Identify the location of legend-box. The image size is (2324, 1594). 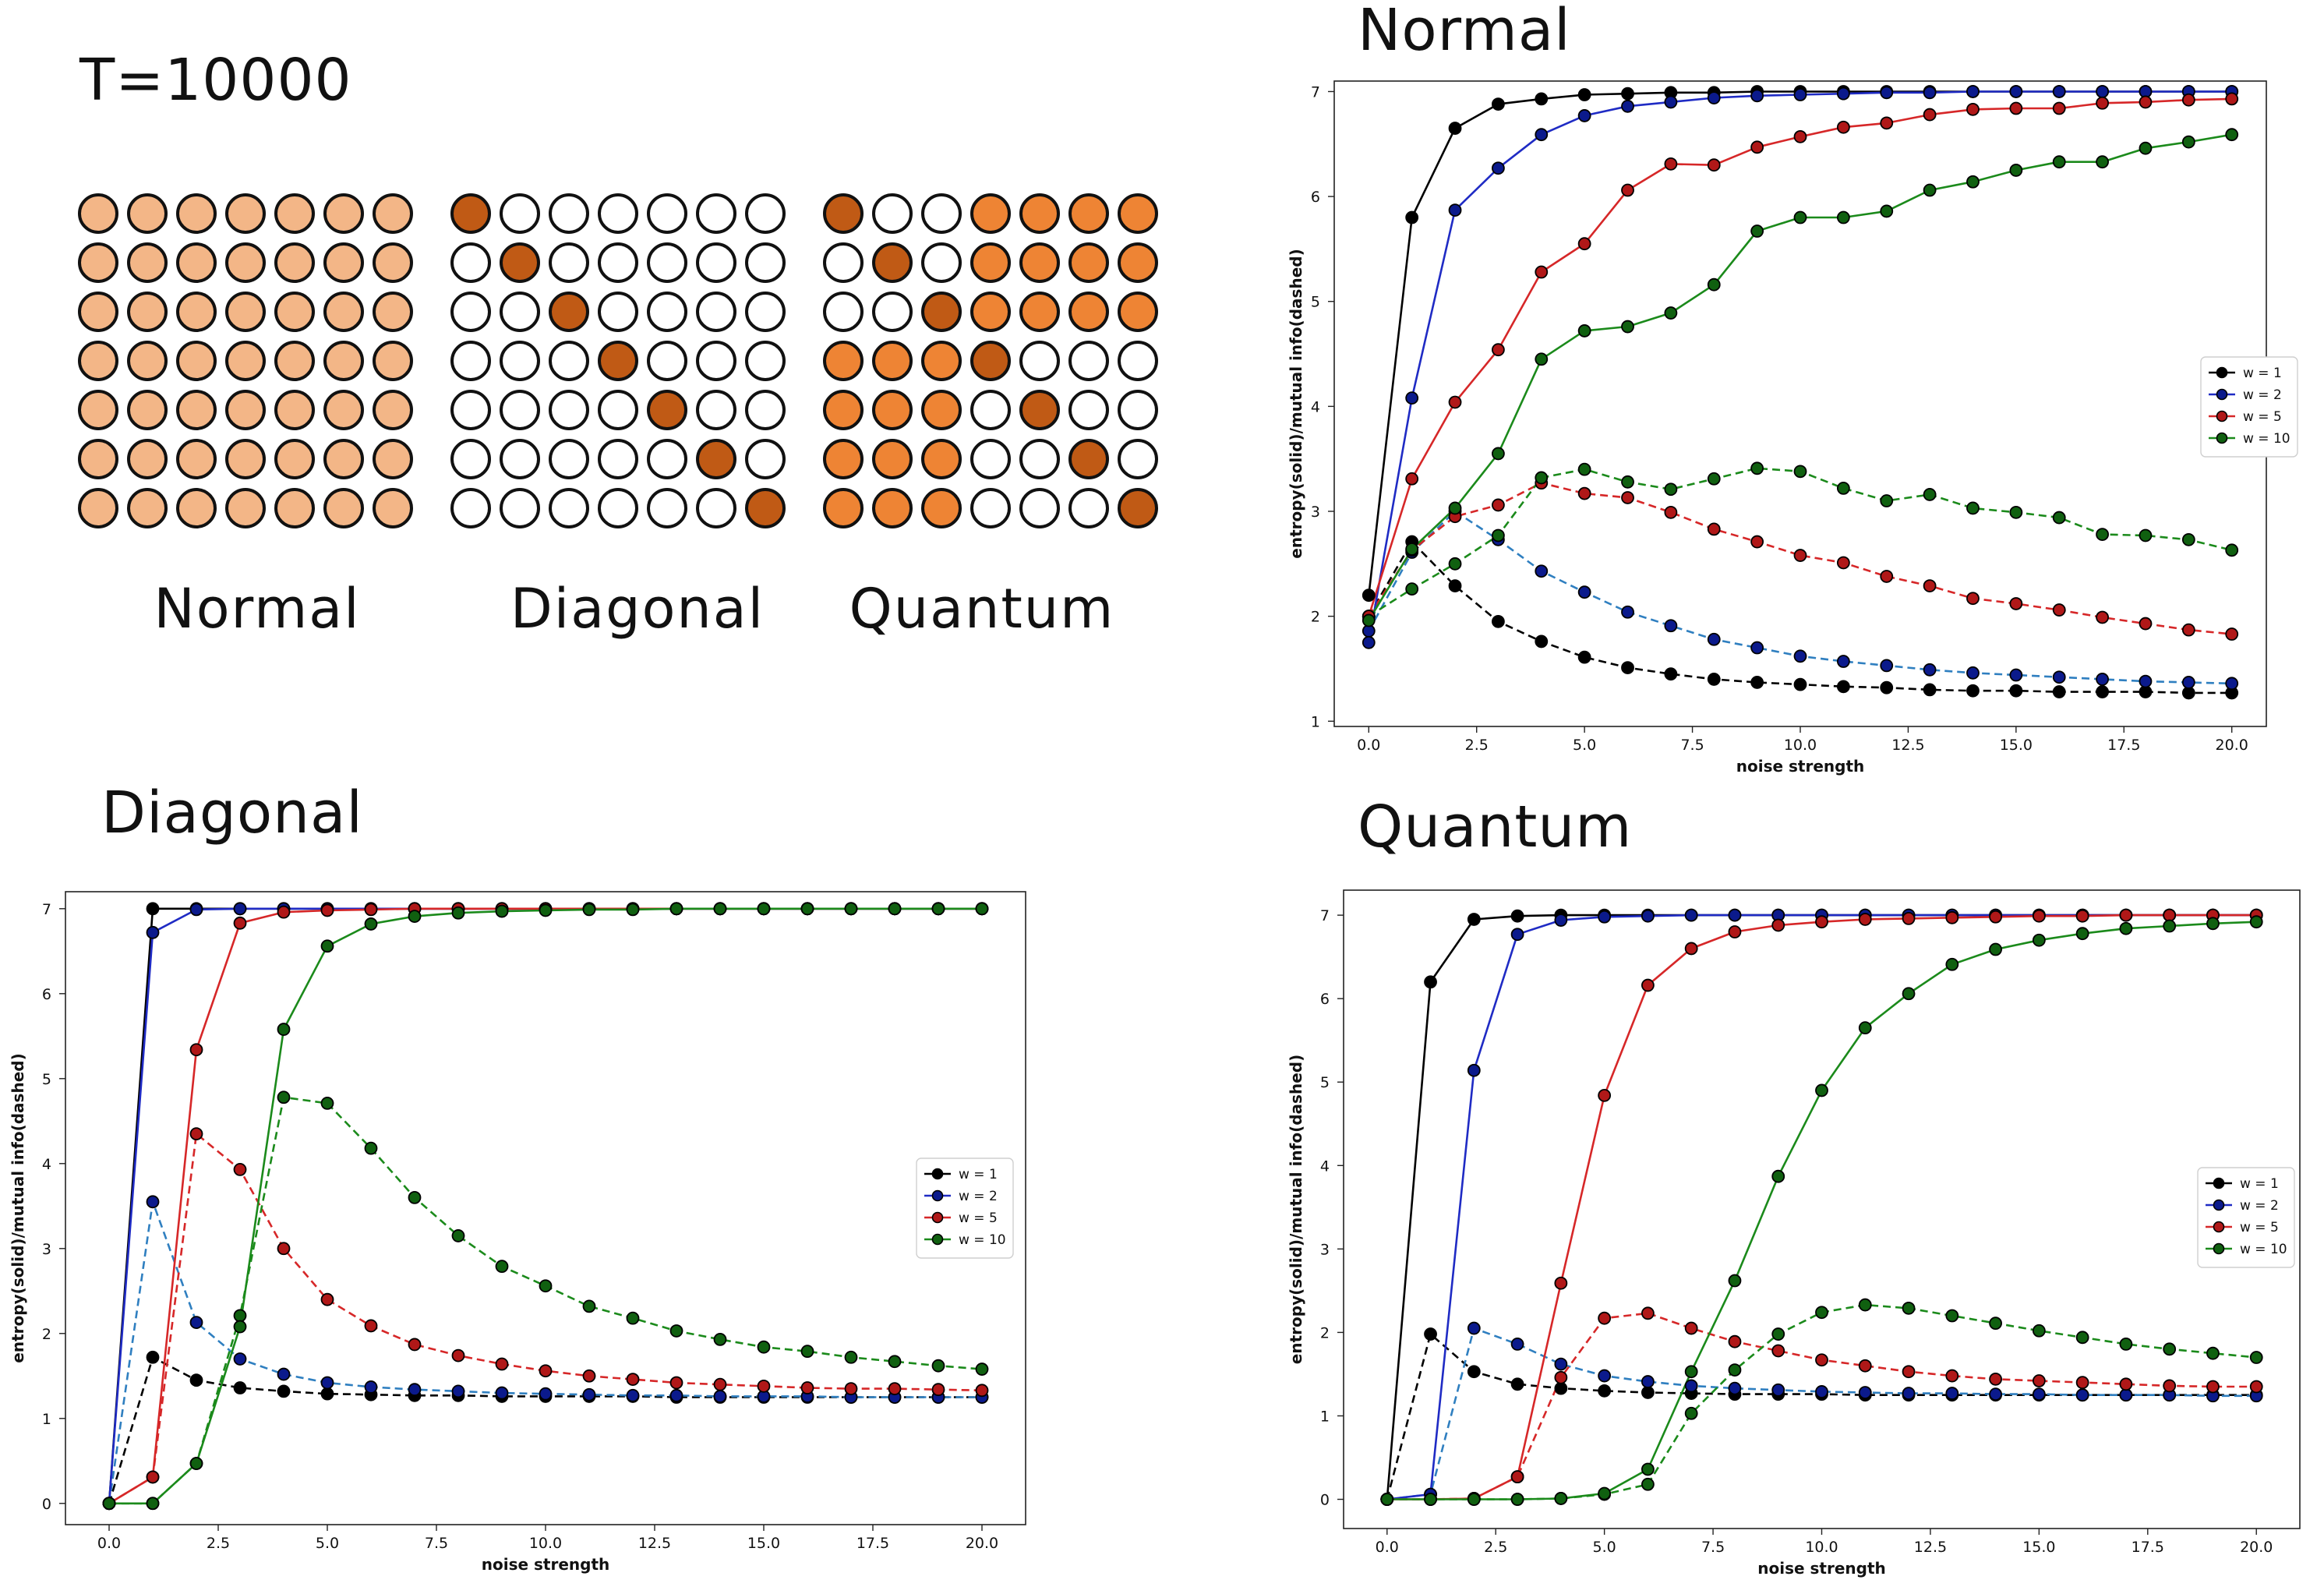
(2246, 1218).